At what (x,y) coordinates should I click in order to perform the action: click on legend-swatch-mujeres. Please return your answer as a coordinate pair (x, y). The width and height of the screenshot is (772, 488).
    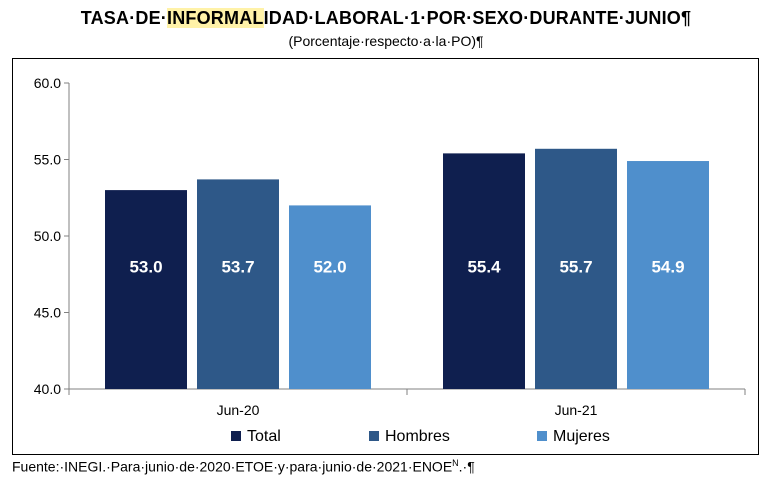
    Looking at the image, I should click on (542, 436).